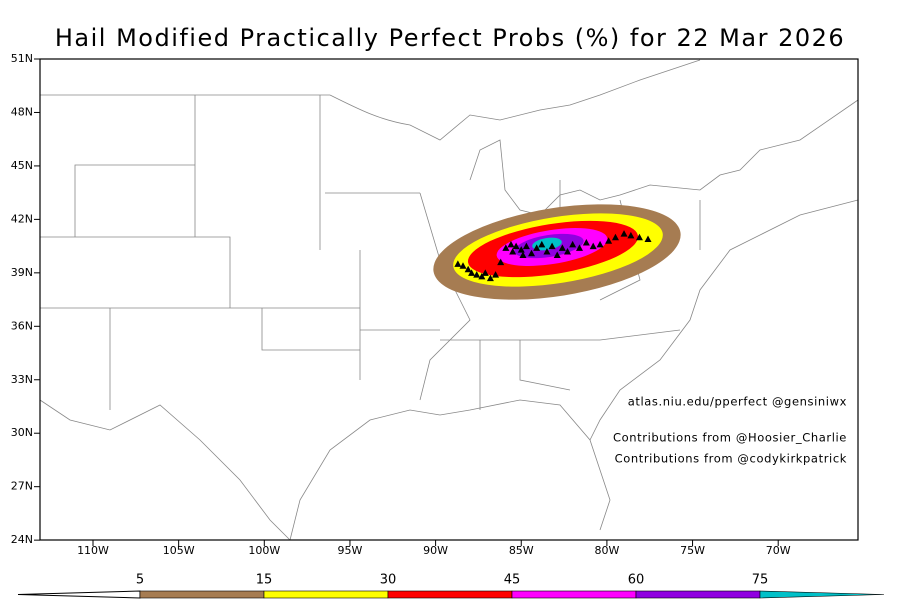 This screenshot has height=604, width=900. I want to click on colorbar-low-end, so click(79, 594).